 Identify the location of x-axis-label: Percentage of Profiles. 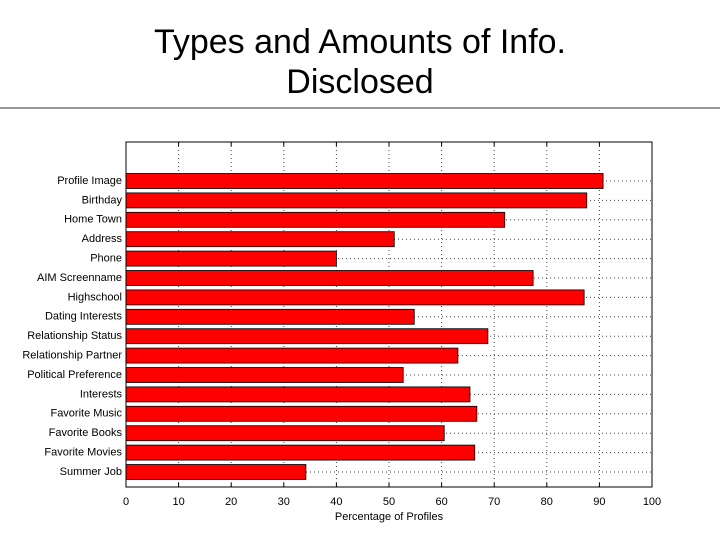
(389, 517).